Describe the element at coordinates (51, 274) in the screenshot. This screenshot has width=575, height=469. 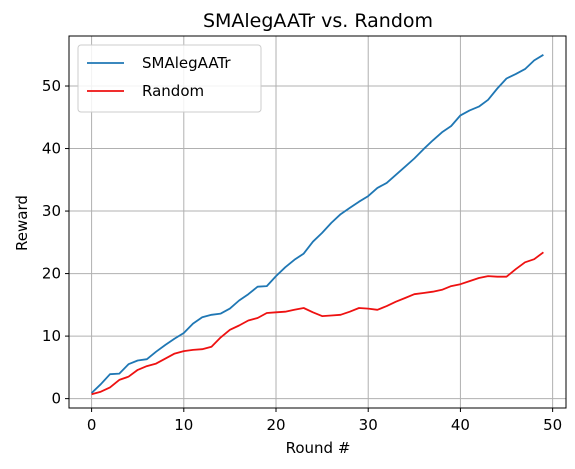
I see `y-tick-label: 20` at that location.